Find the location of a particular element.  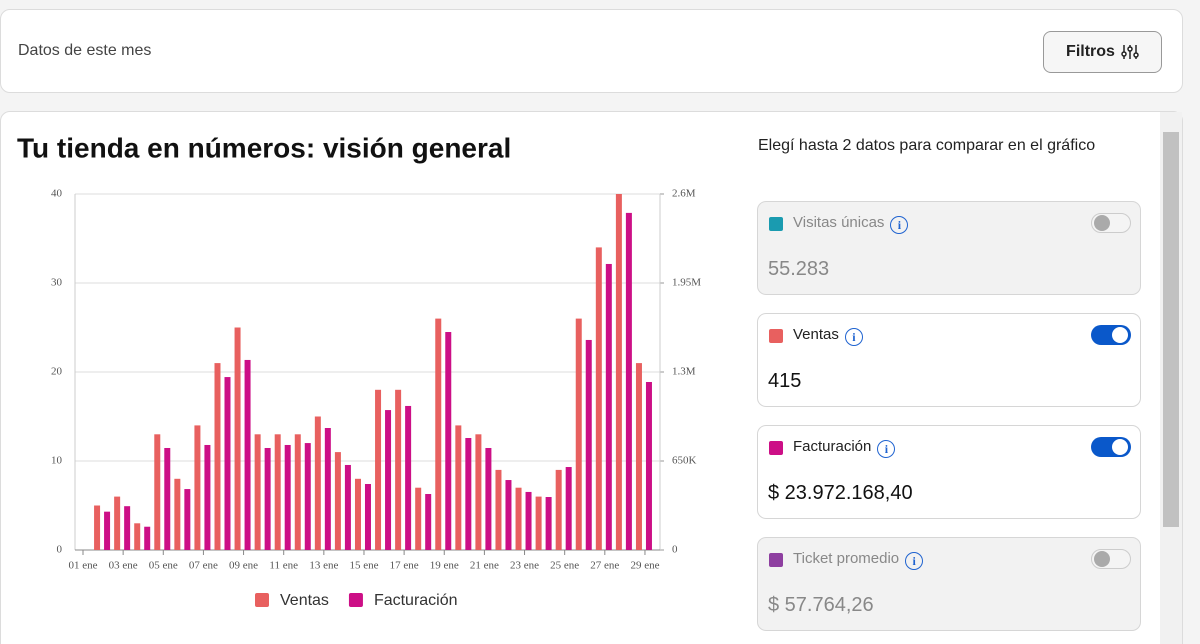

filter-icon is located at coordinates (1130, 52).